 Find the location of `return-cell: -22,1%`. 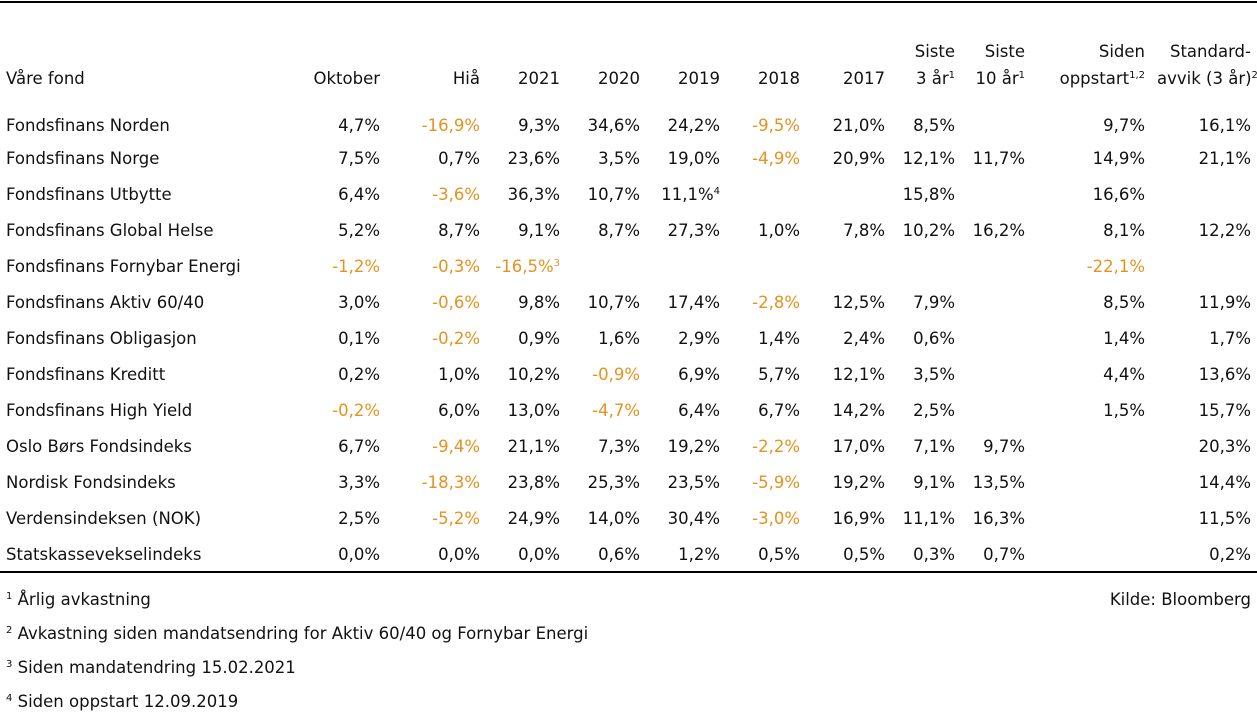

return-cell: -22,1% is located at coordinates (1091, 266).